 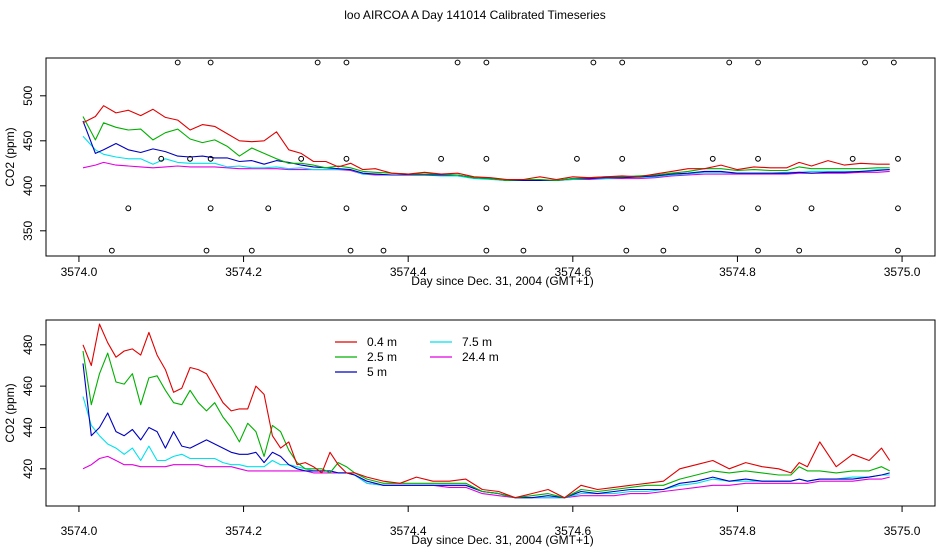 I want to click on series-line-04m, so click(x=486, y=143).